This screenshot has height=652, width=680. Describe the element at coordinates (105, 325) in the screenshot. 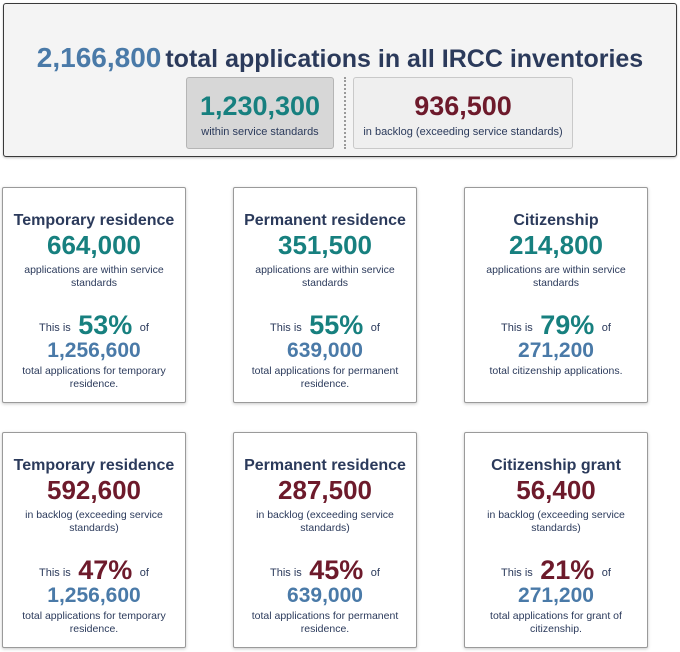

I see `percent-value: 53%` at that location.